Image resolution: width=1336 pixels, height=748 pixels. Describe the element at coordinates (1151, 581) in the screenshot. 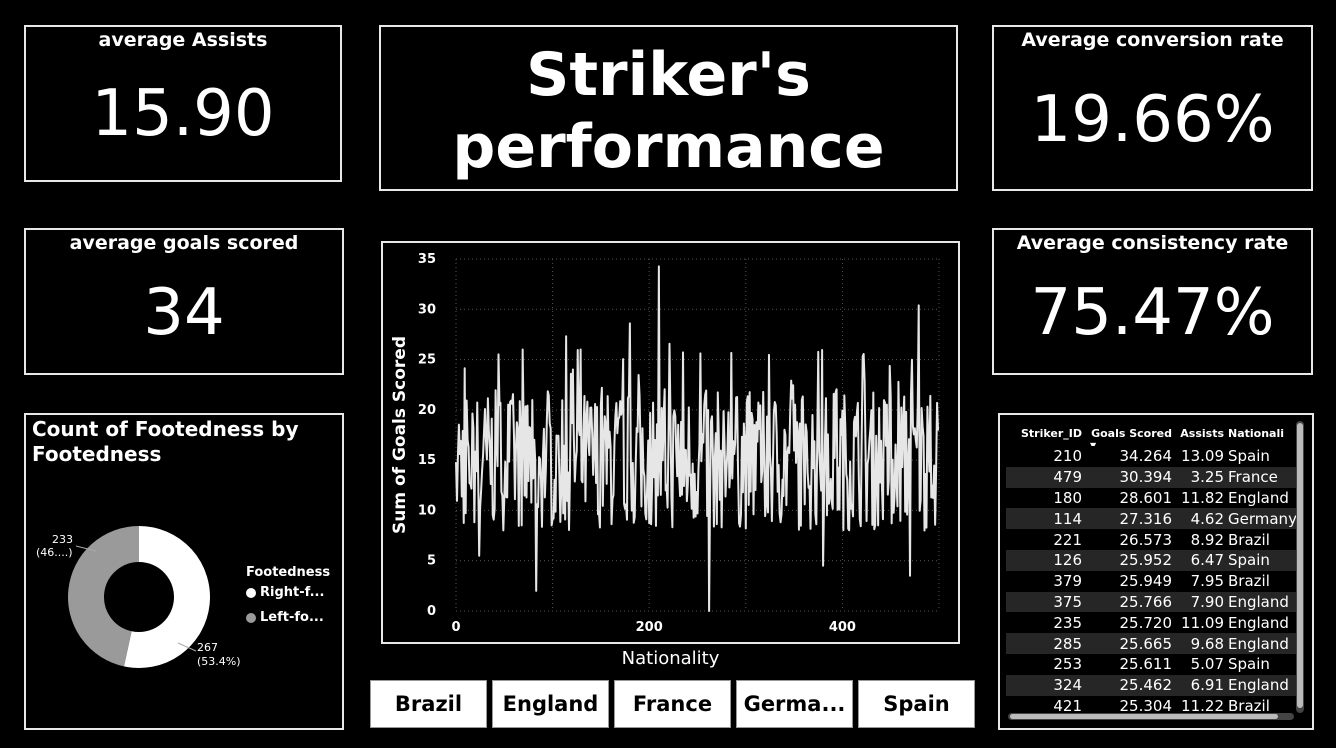

I see `table-row: 379 25.949 7.95 Brazil` at that location.